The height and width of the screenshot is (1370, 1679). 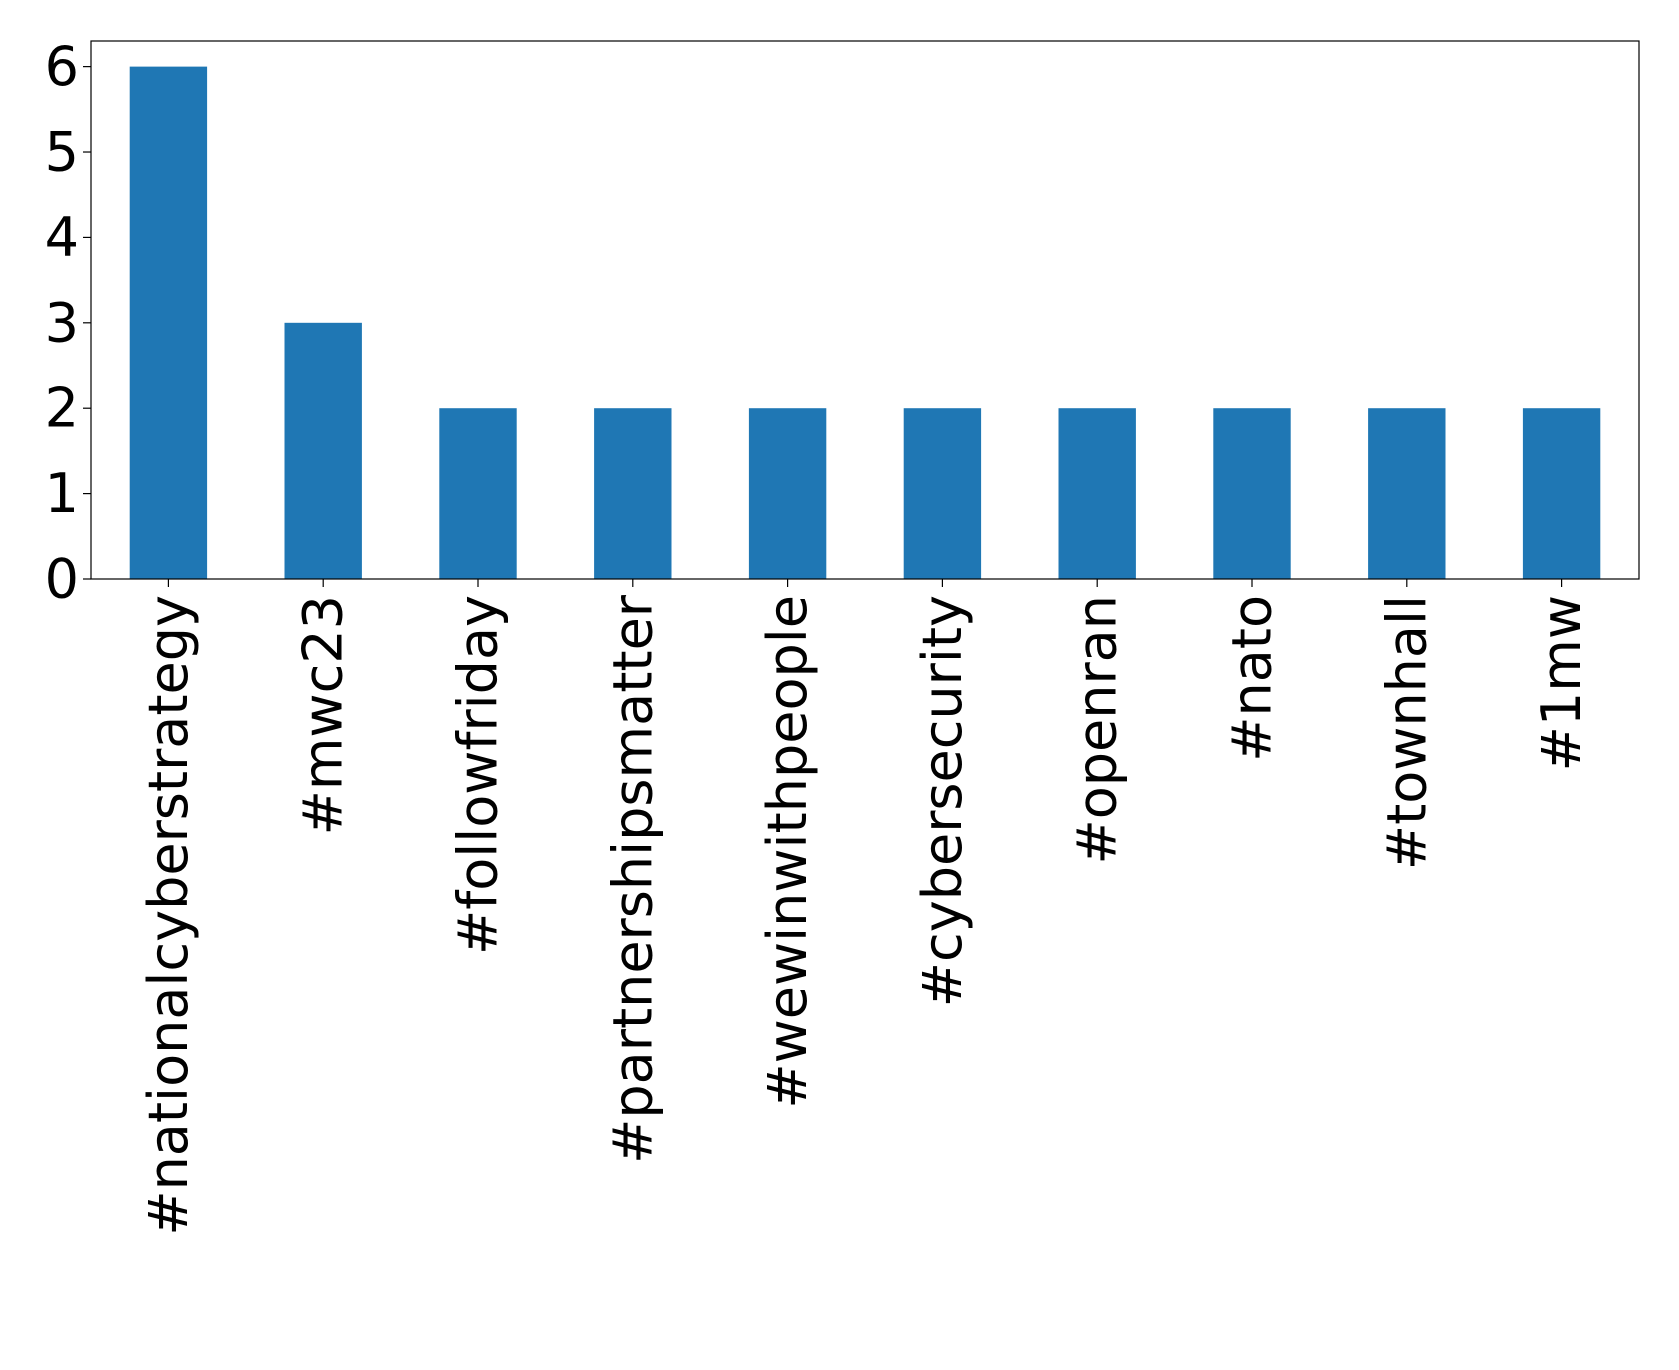 I want to click on x-tick-label: #nationalcyberstrategy, so click(x=168, y=915).